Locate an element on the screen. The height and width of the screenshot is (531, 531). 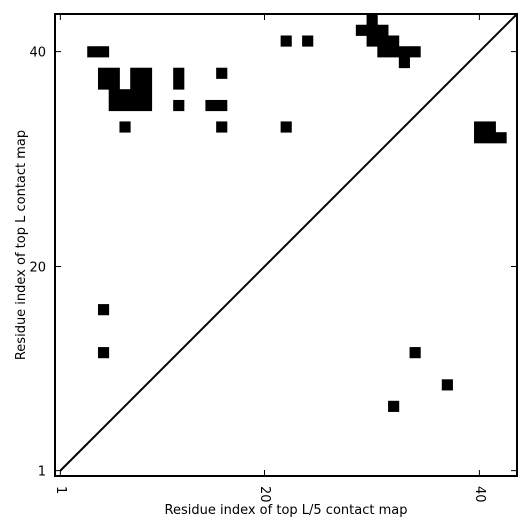
x-tick-label: 20 is located at coordinates (264, 494).